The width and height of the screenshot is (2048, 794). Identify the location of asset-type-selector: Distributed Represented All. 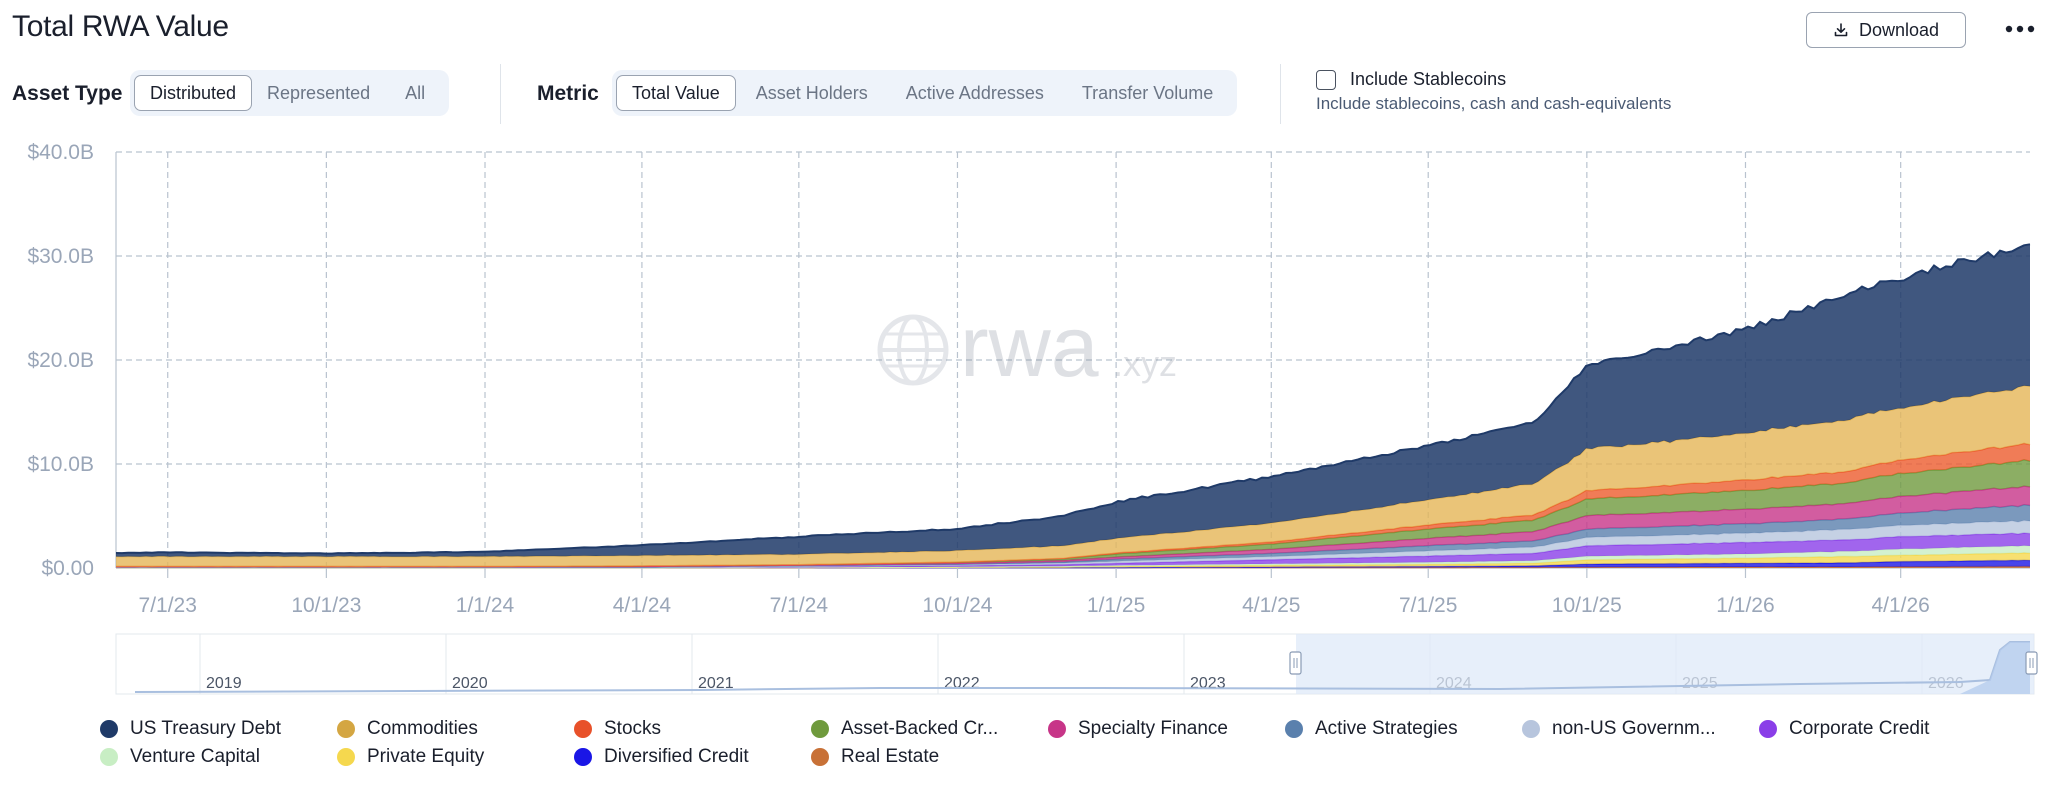
(290, 93).